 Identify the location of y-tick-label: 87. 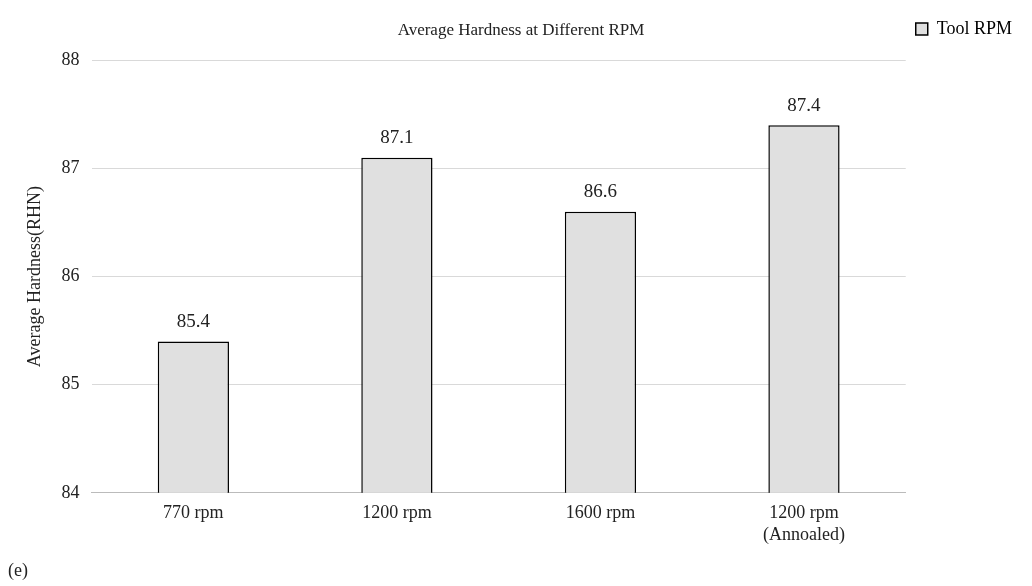
(70, 167).